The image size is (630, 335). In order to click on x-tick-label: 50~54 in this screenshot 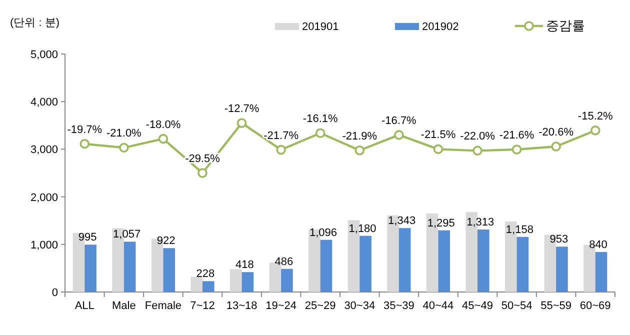, I will do `click(516, 306)`.